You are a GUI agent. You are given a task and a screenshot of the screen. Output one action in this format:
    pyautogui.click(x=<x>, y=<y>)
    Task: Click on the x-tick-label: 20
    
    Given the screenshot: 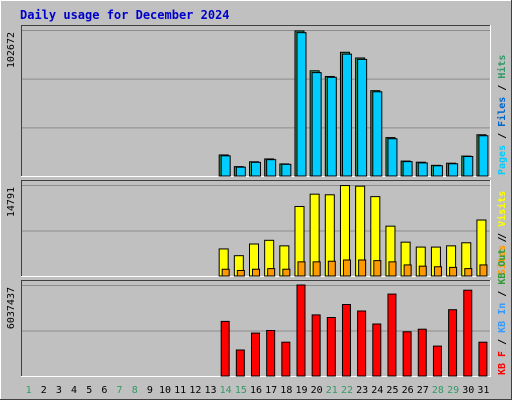 What is the action you would take?
    pyautogui.click(x=317, y=390)
    